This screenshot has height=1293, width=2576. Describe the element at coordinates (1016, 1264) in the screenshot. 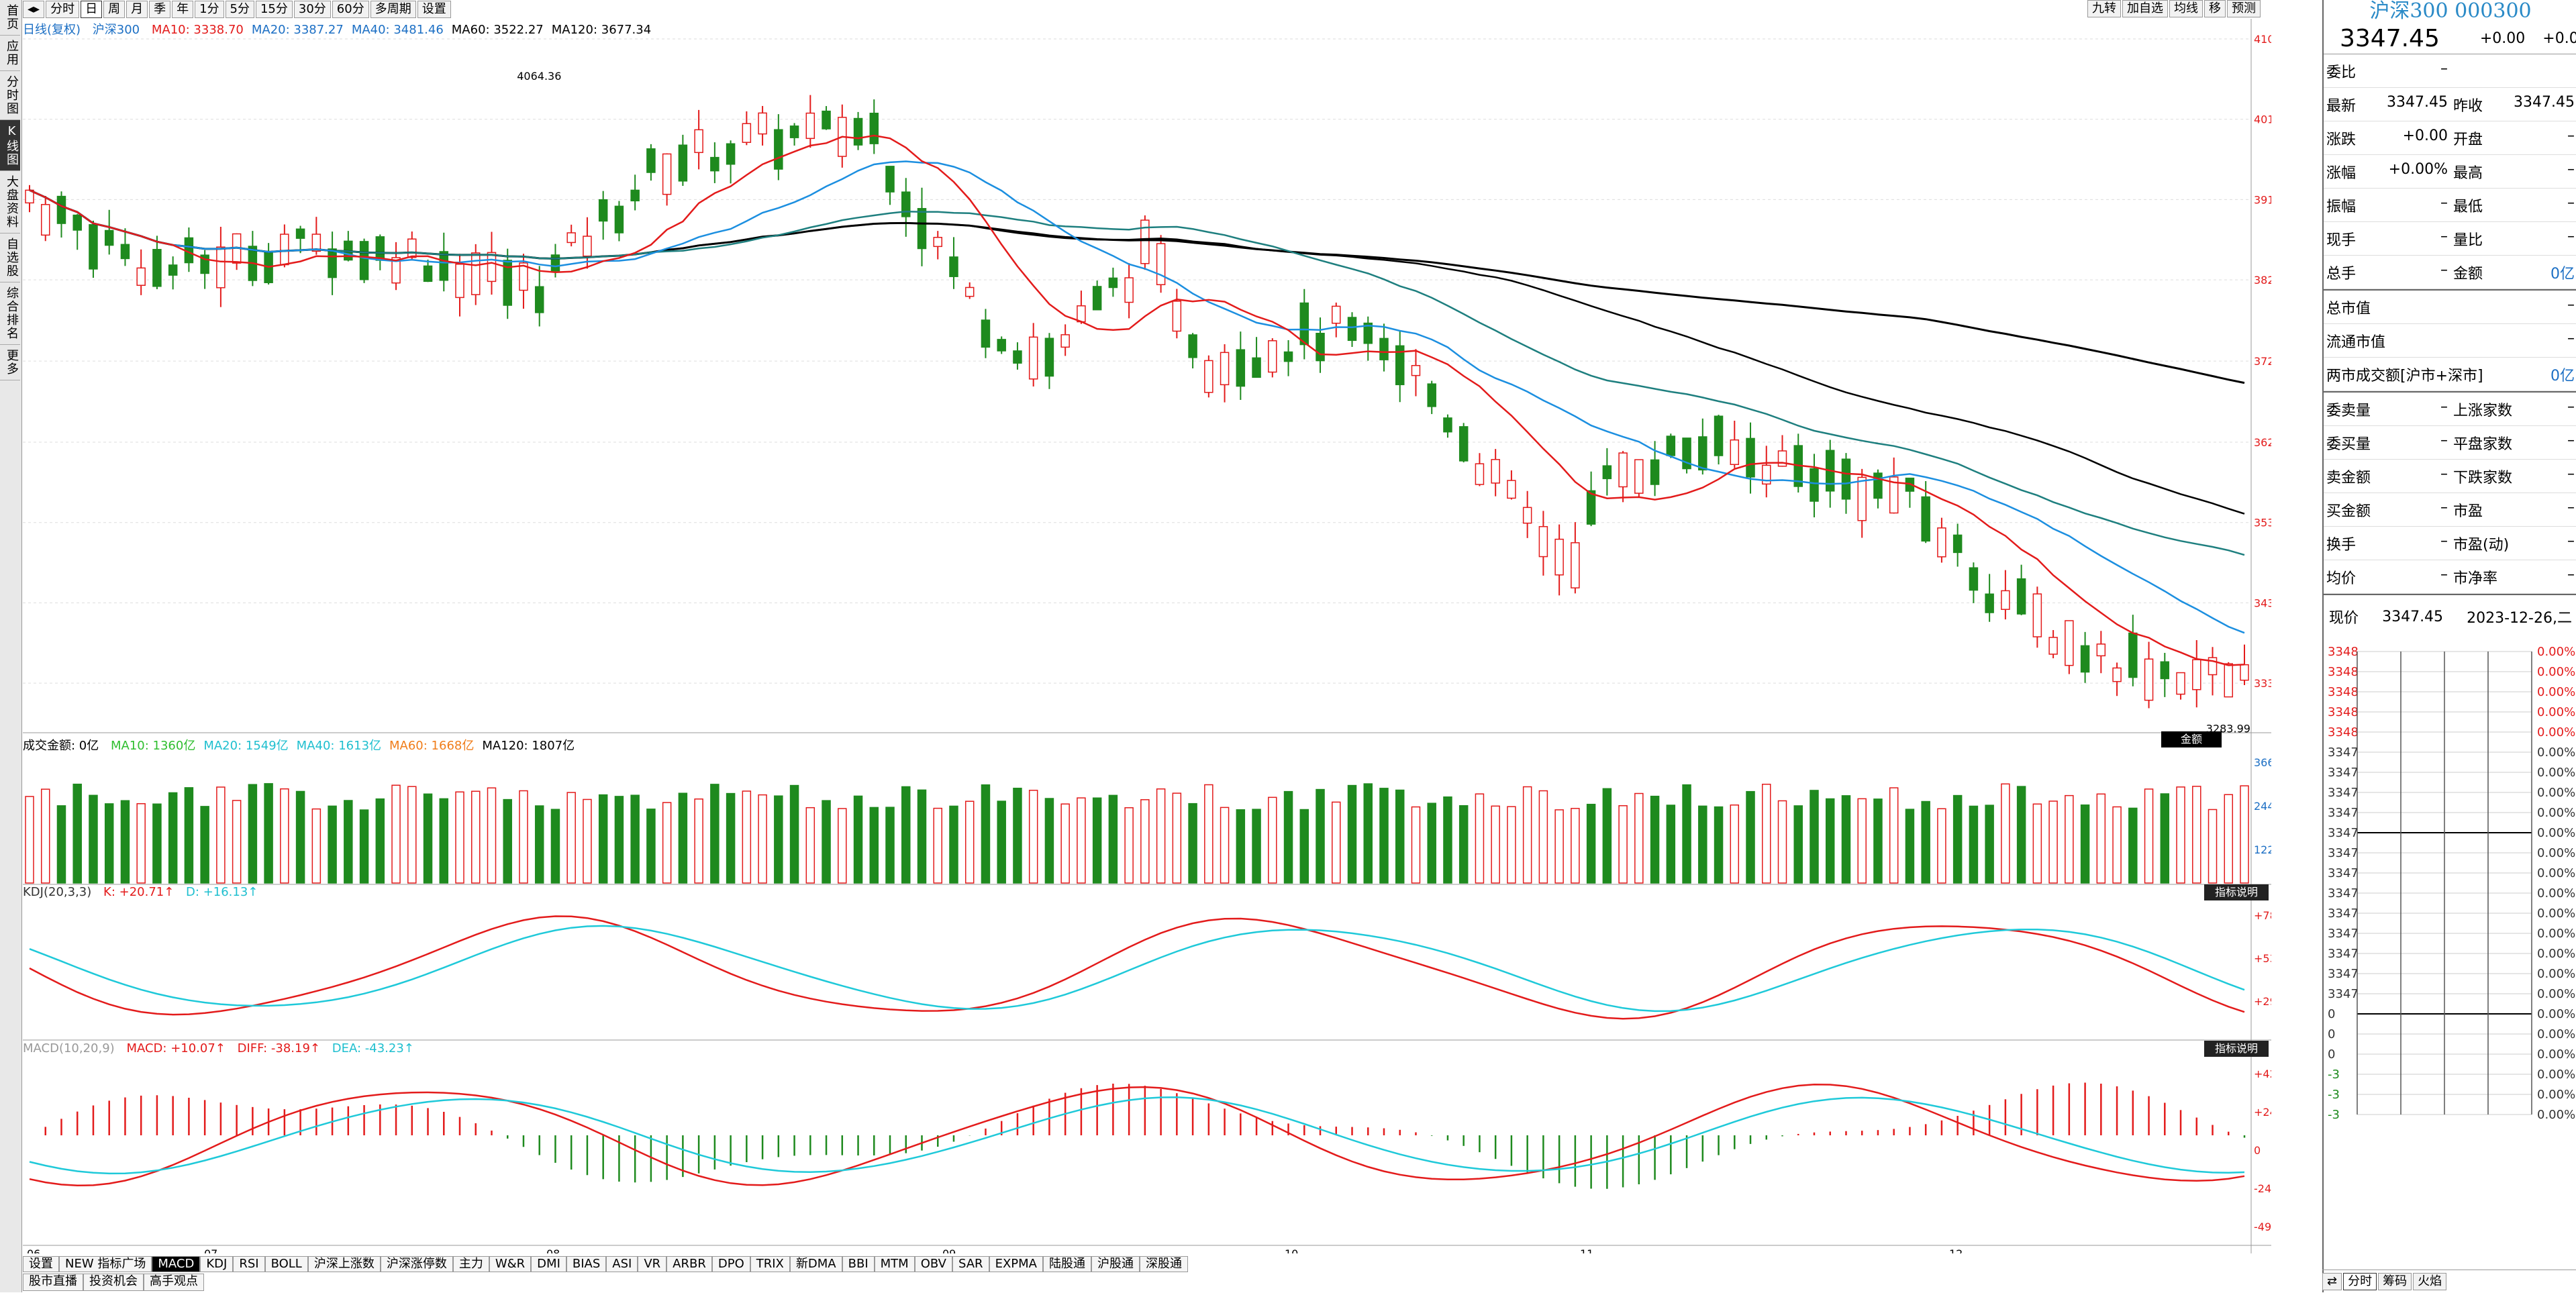

I see `indicator-tab-22: EXPMA` at that location.